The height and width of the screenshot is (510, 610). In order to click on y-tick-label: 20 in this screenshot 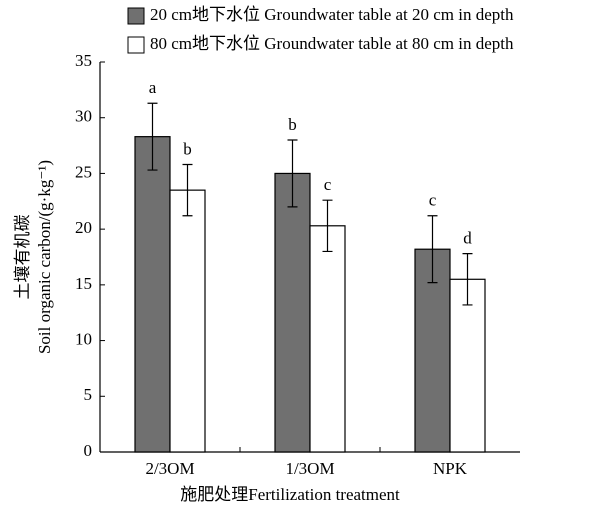, I will do `click(83, 227)`.